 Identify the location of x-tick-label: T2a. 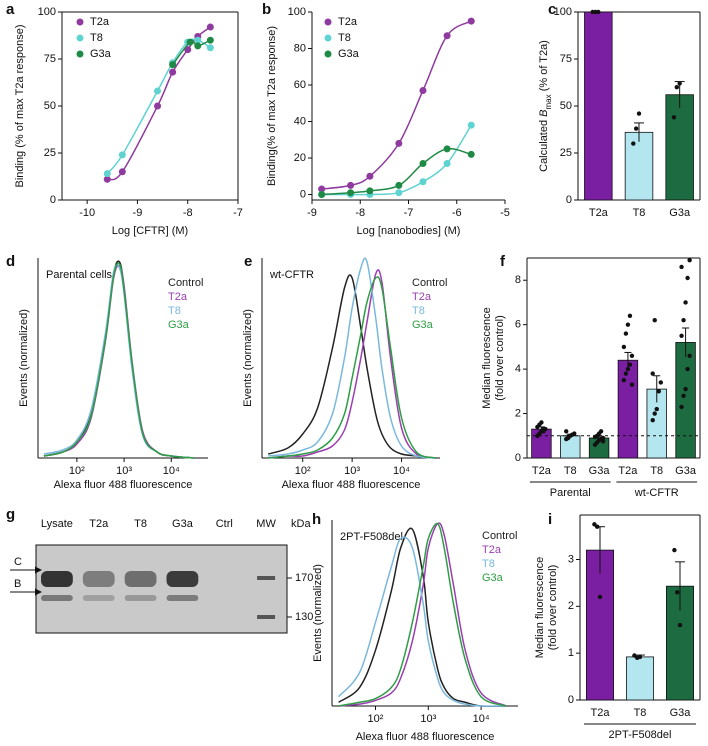
(599, 213).